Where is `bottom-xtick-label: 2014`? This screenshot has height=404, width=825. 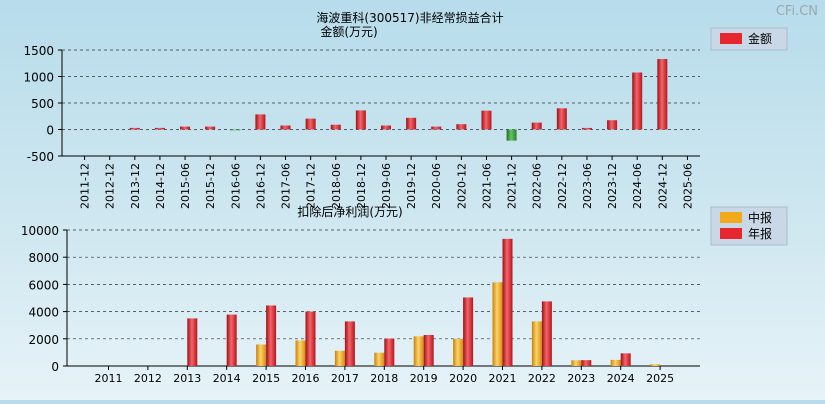 bottom-xtick-label: 2014 is located at coordinates (227, 378).